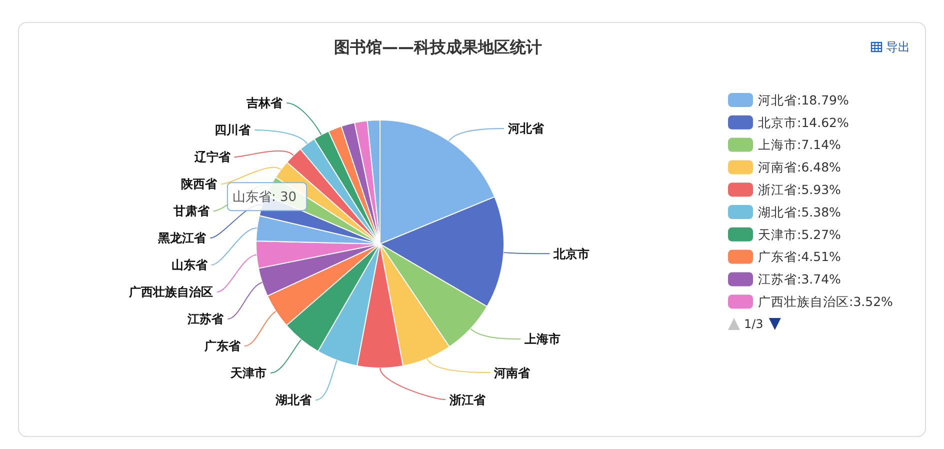  What do you see at coordinates (438, 47) in the screenshot?
I see `chart-title: 图书馆——科技成果地区统计` at bounding box center [438, 47].